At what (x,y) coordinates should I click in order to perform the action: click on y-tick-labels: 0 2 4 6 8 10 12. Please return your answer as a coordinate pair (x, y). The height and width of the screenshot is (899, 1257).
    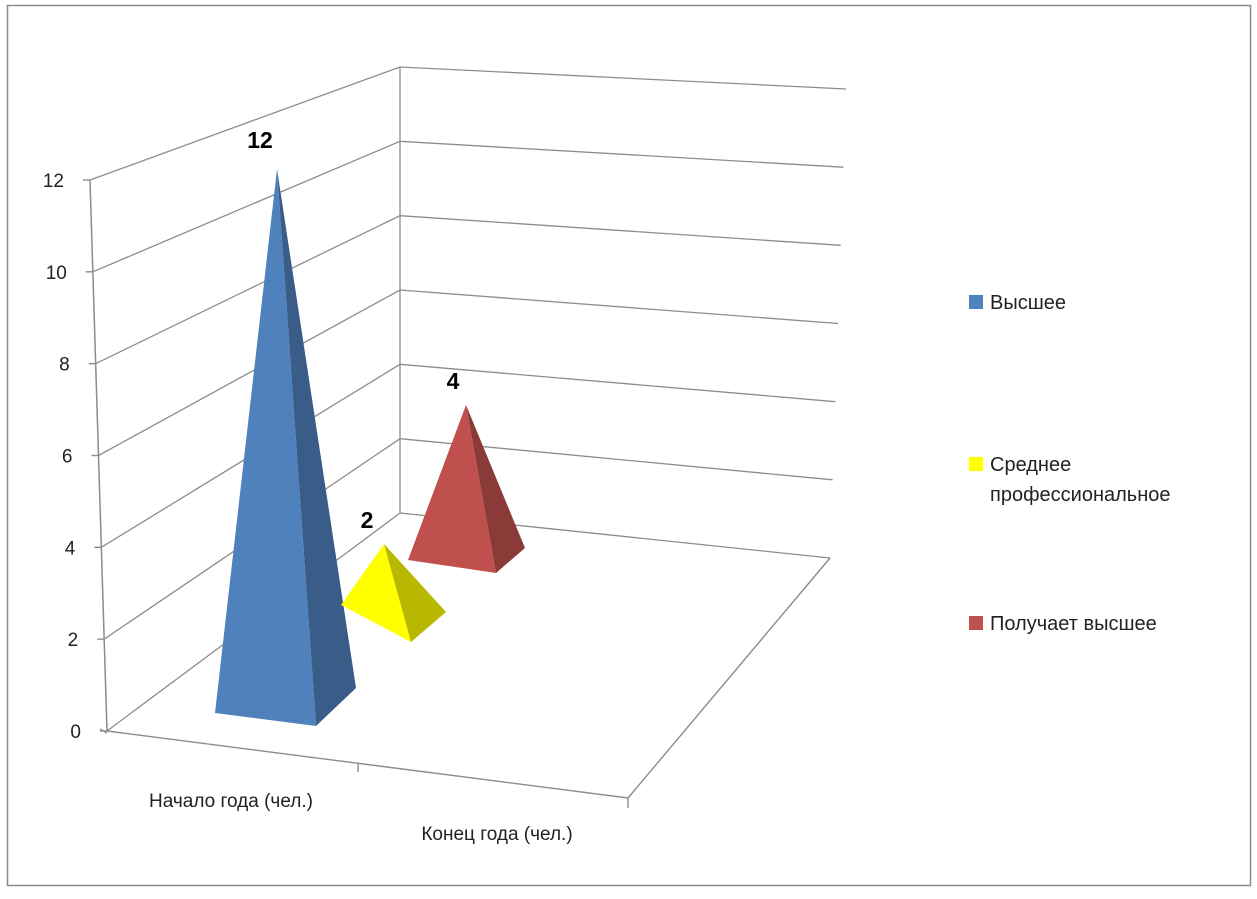
    Looking at the image, I should click on (62, 457).